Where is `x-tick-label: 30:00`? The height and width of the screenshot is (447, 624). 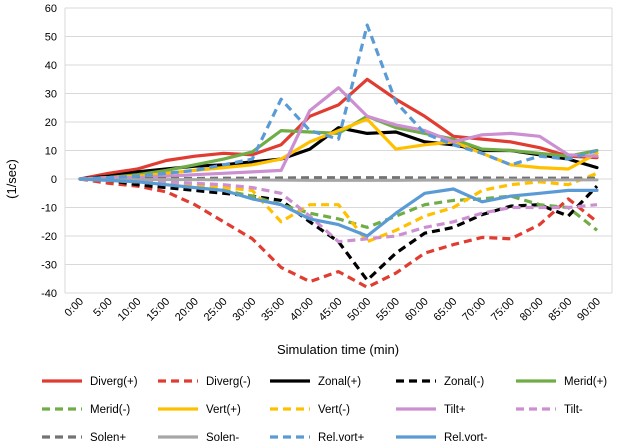 x-tick-label: 30:00 is located at coordinates (245, 310).